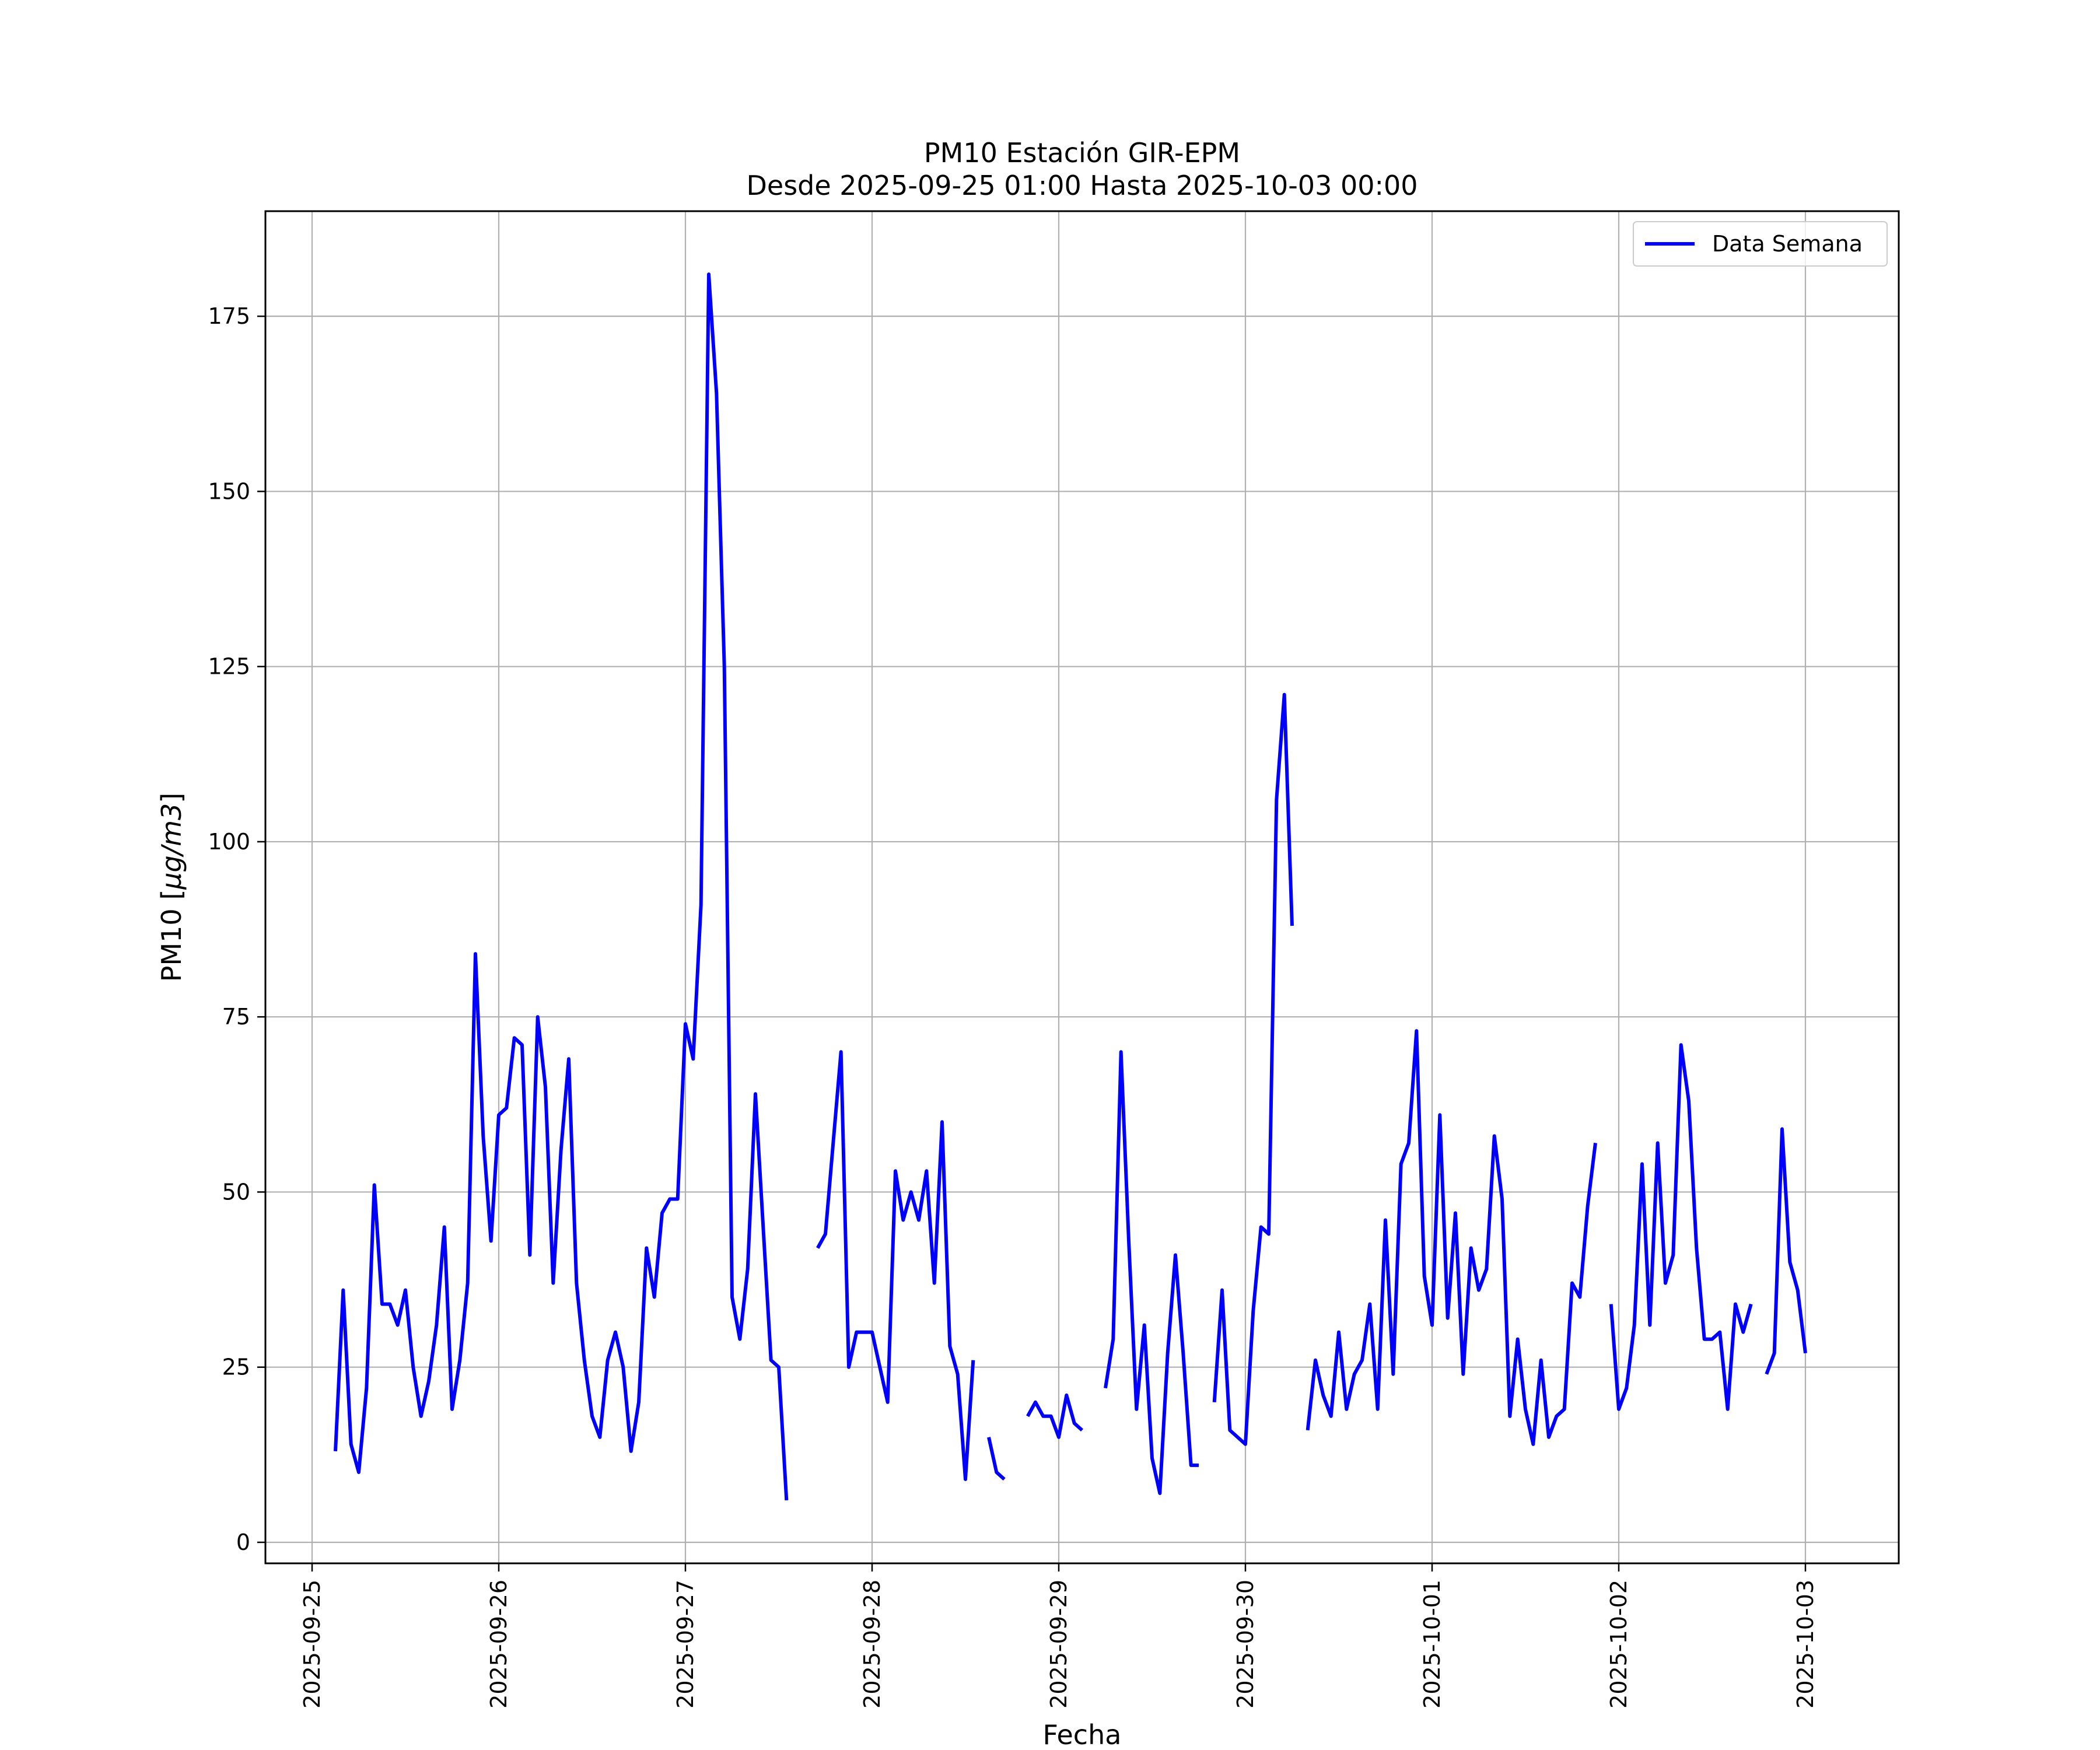 The image size is (2100, 1750). Describe the element at coordinates (171, 846) in the screenshot. I see `y-axis-label-unit: μg/m3` at that location.